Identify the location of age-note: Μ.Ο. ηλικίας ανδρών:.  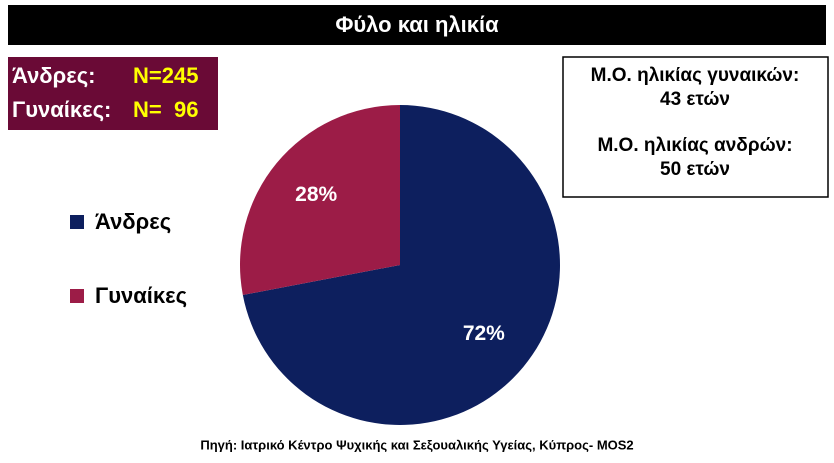
(694, 145).